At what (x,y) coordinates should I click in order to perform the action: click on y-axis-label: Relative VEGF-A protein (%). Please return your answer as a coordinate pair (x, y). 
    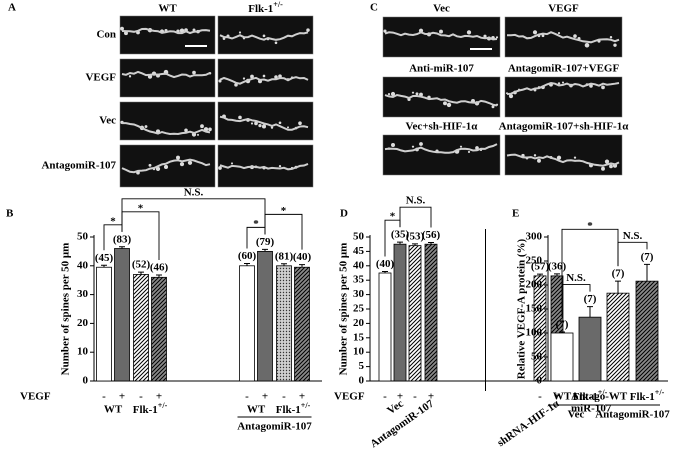
    Looking at the image, I should click on (522, 308).